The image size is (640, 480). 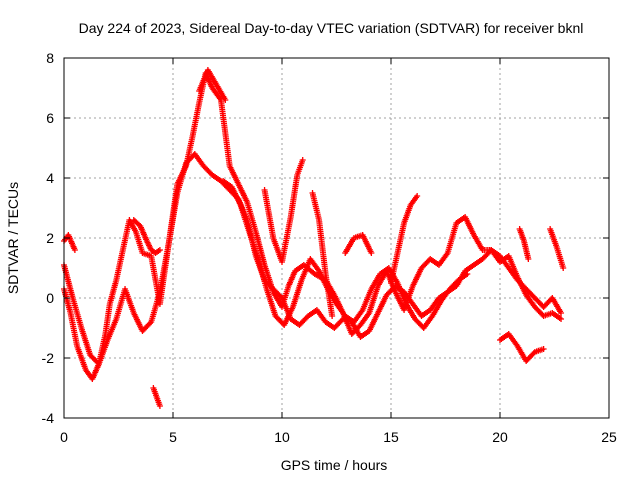 What do you see at coordinates (13, 238) in the screenshot?
I see `y-axis-label: SDTVAR / TECUs` at bounding box center [13, 238].